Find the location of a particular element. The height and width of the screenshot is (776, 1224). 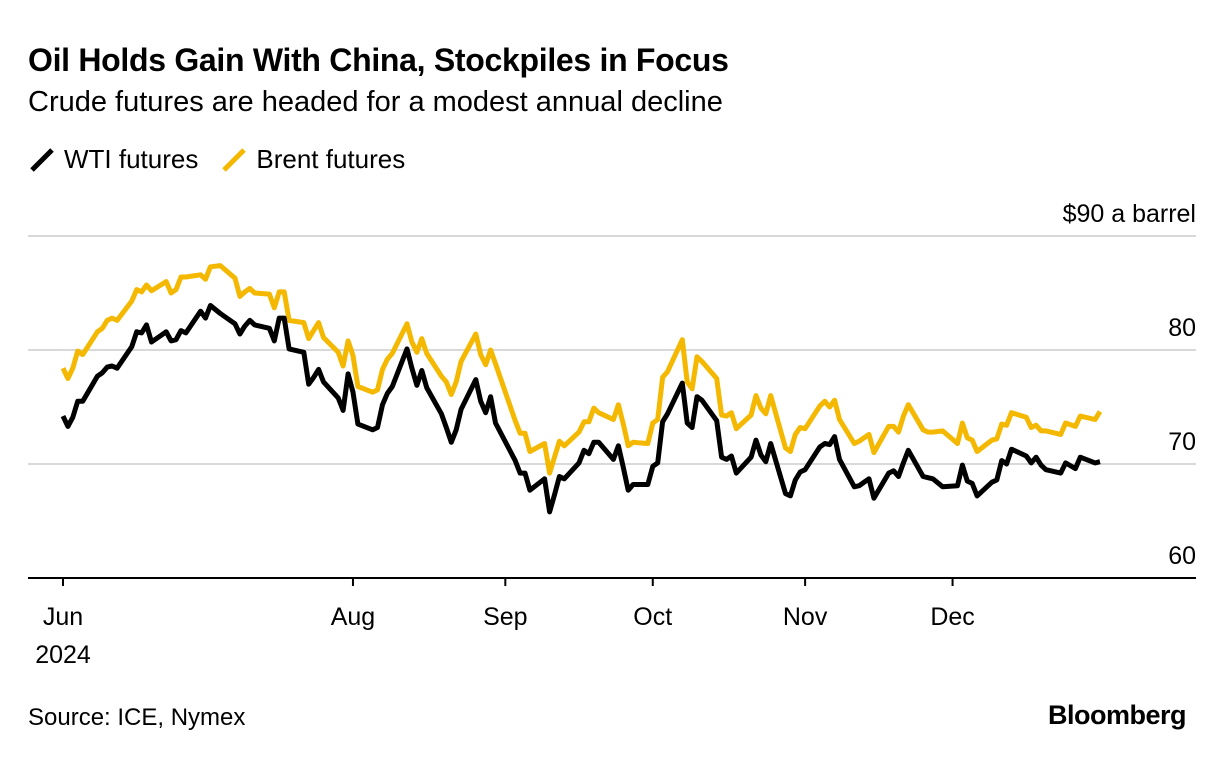

x-tick-label-jun: Jun is located at coordinates (63, 617).